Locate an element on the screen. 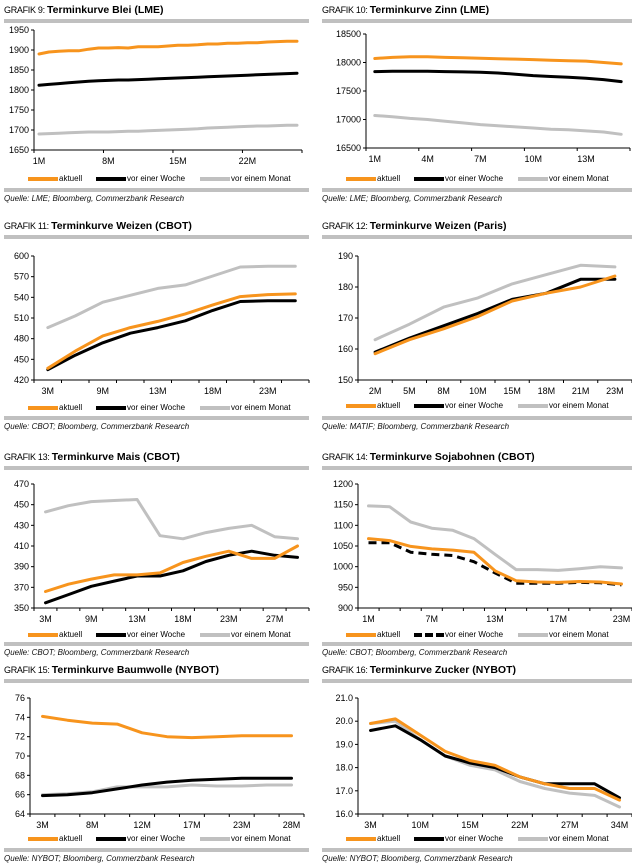 The width and height of the screenshot is (632, 863). chart-title-prefix: GRAFIK 13: is located at coordinates (28, 457).